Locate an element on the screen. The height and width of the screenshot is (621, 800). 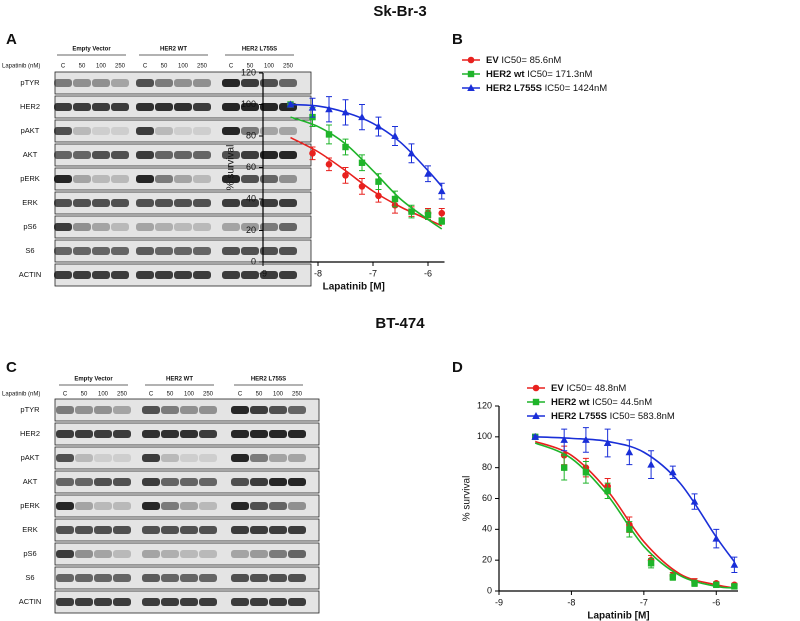
panel-letter: C is located at coordinates (11, 367).